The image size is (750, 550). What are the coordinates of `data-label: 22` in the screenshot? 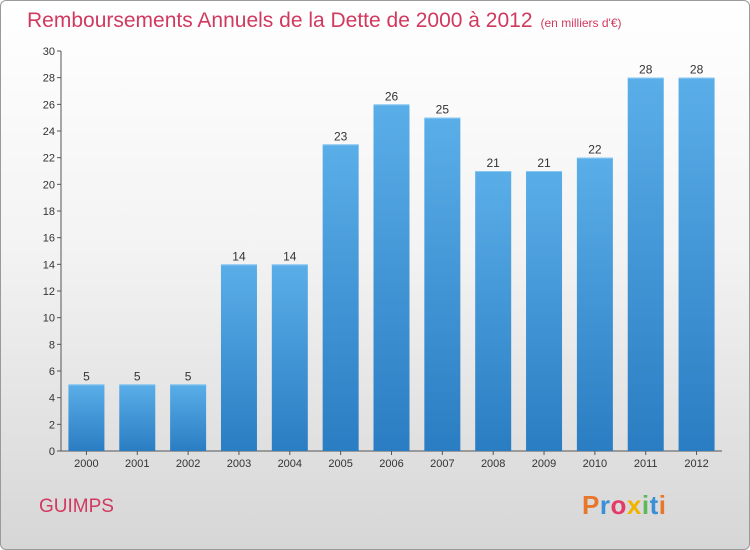 It's located at (595, 150).